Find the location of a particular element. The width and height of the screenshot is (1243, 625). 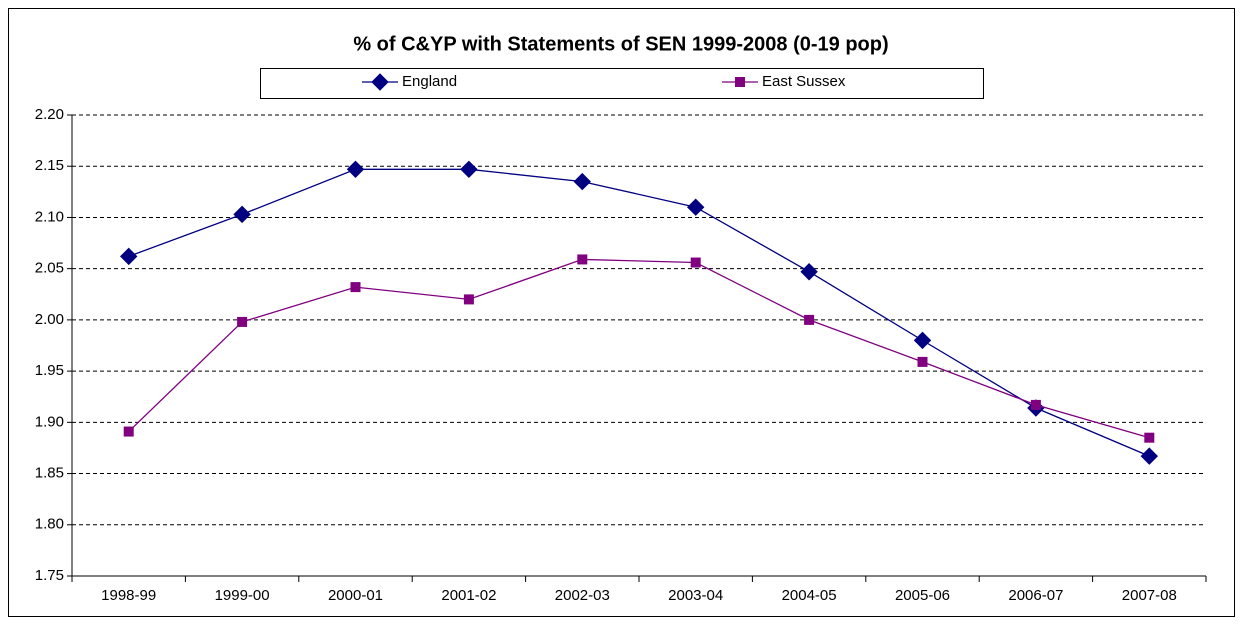

y-tick-label: 2.20 is located at coordinates (49, 114).